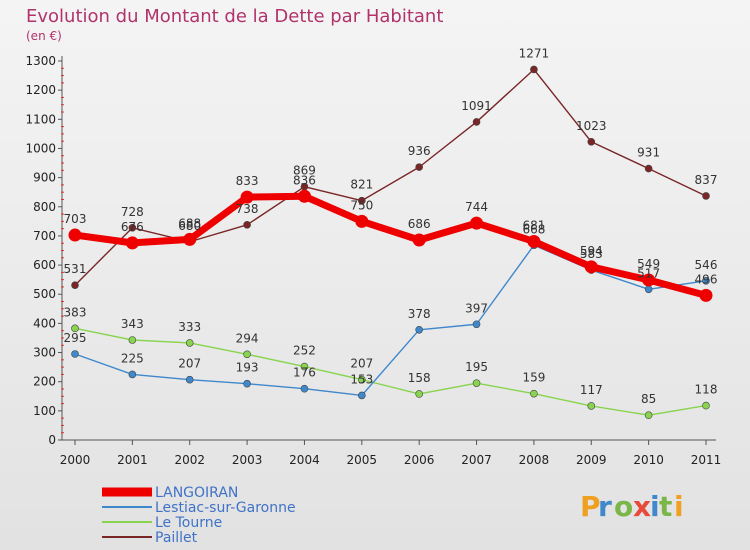 The height and width of the screenshot is (550, 750). What do you see at coordinates (591, 254) in the screenshot?
I see `data-label-Lestiac-sur-Garonne: 583` at bounding box center [591, 254].